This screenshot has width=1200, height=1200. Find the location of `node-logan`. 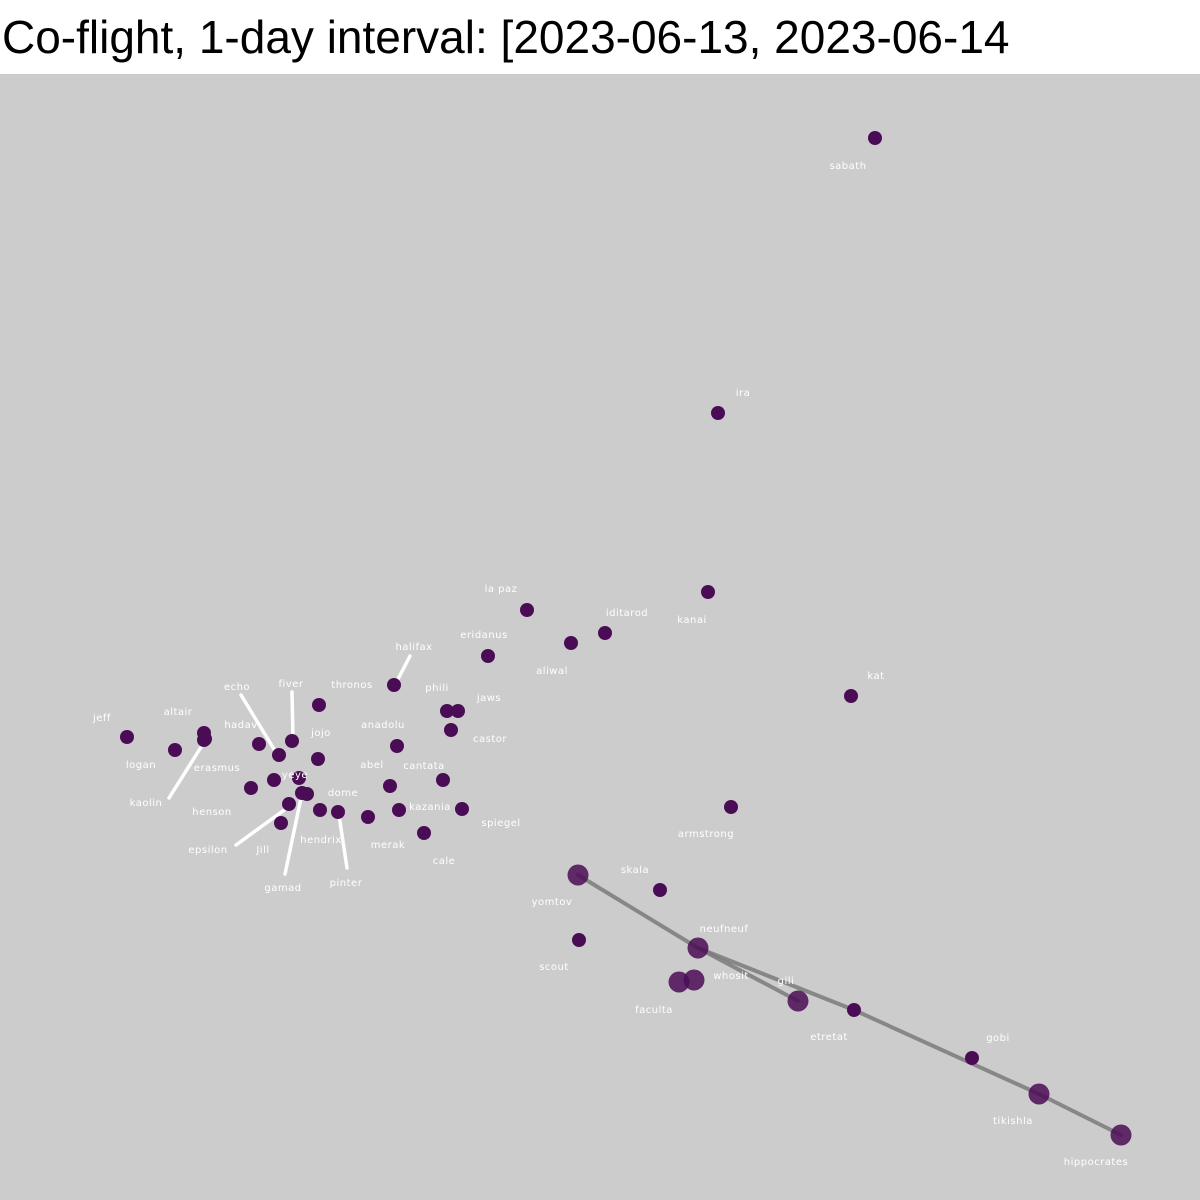

node-logan is located at coordinates (175, 750).